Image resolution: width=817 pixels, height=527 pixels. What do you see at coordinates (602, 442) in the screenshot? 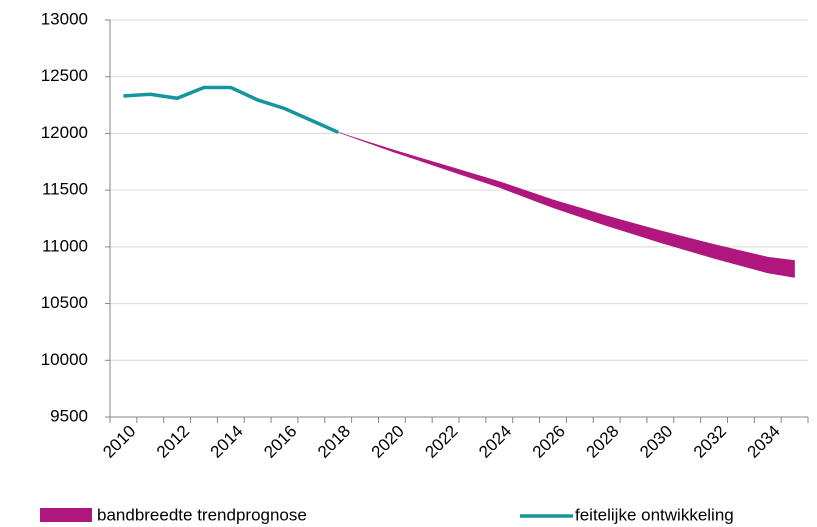
I see `x-tick-label: 2028` at bounding box center [602, 442].